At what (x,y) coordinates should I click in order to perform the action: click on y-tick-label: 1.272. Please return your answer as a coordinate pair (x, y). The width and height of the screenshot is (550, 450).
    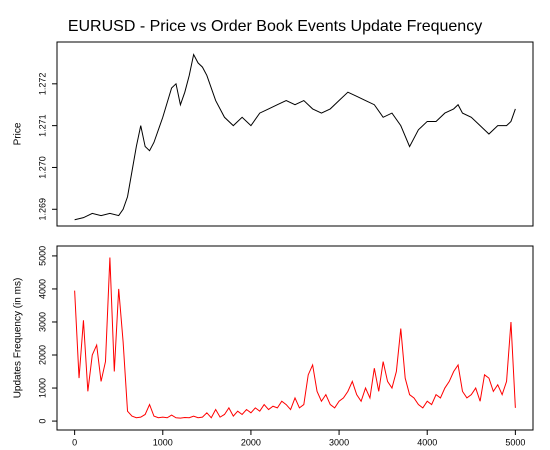
    Looking at the image, I should click on (42, 84).